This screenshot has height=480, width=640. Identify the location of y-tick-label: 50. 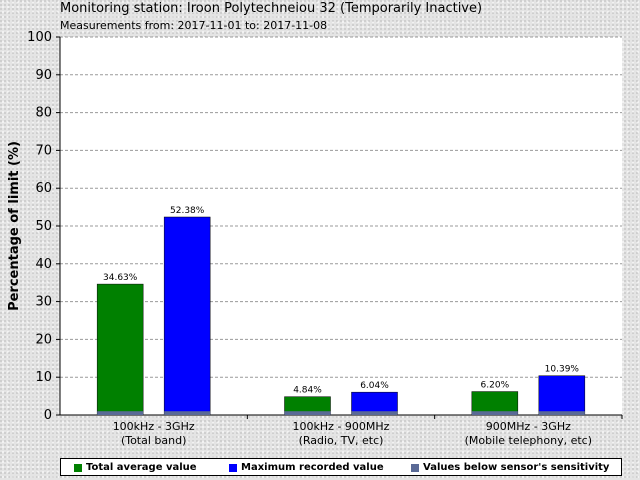
(43, 226).